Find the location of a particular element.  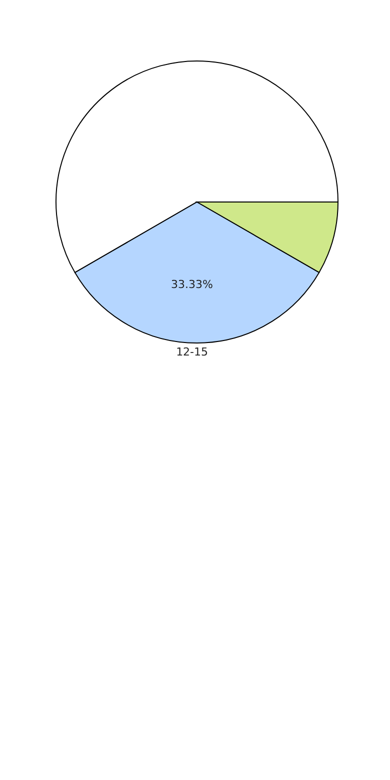

data-label: 33.33% is located at coordinates (192, 284).